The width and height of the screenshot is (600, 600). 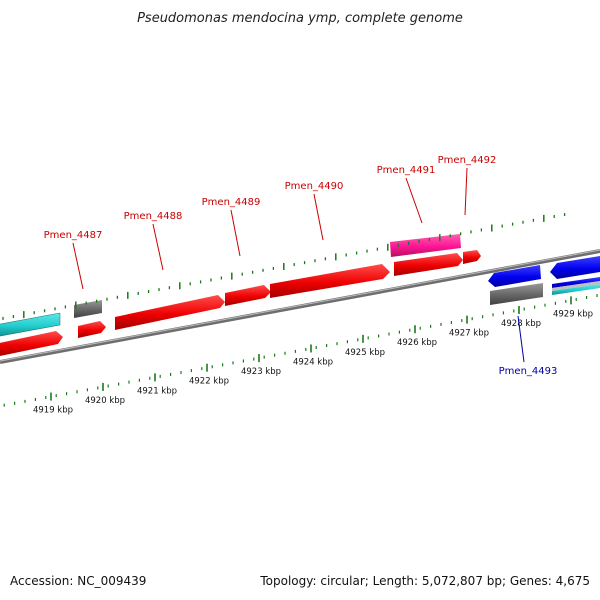 What do you see at coordinates (153, 216) in the screenshot?
I see `gene-label-pmen-4488: Pmen_4488` at bounding box center [153, 216].